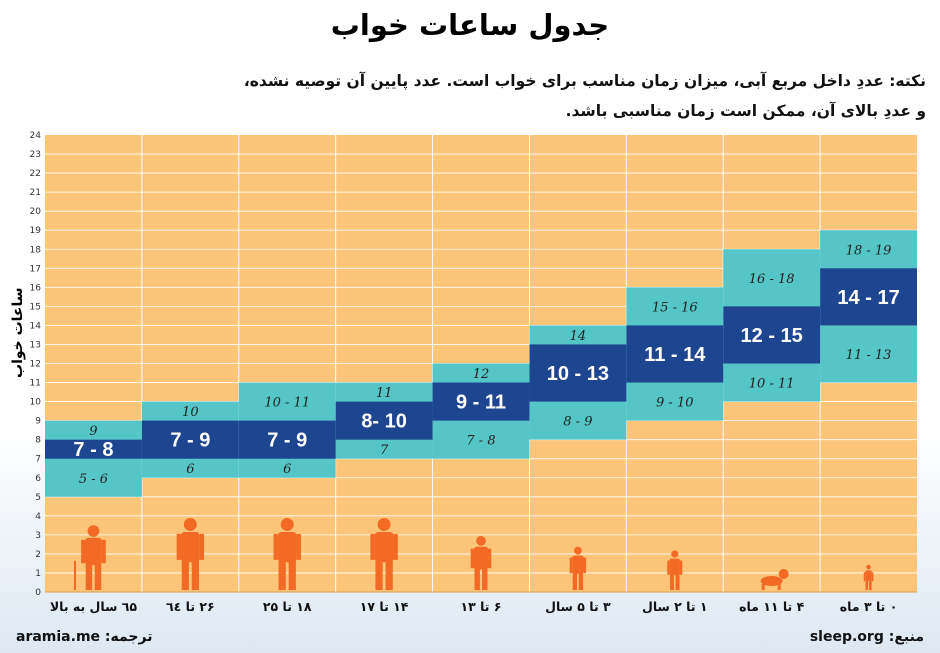  What do you see at coordinates (93, 479) in the screenshot?
I see `acceptable-low-label: 5 - 6` at bounding box center [93, 479].